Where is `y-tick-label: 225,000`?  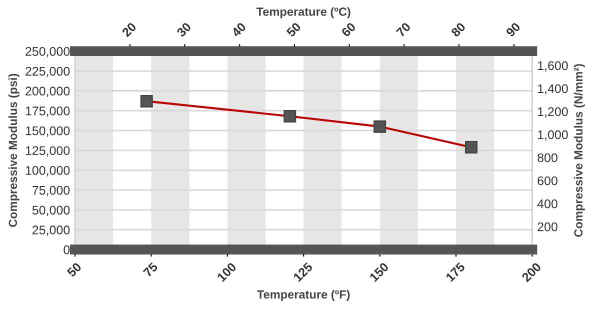
y-tick-label: 225,000 is located at coordinates (48, 72).